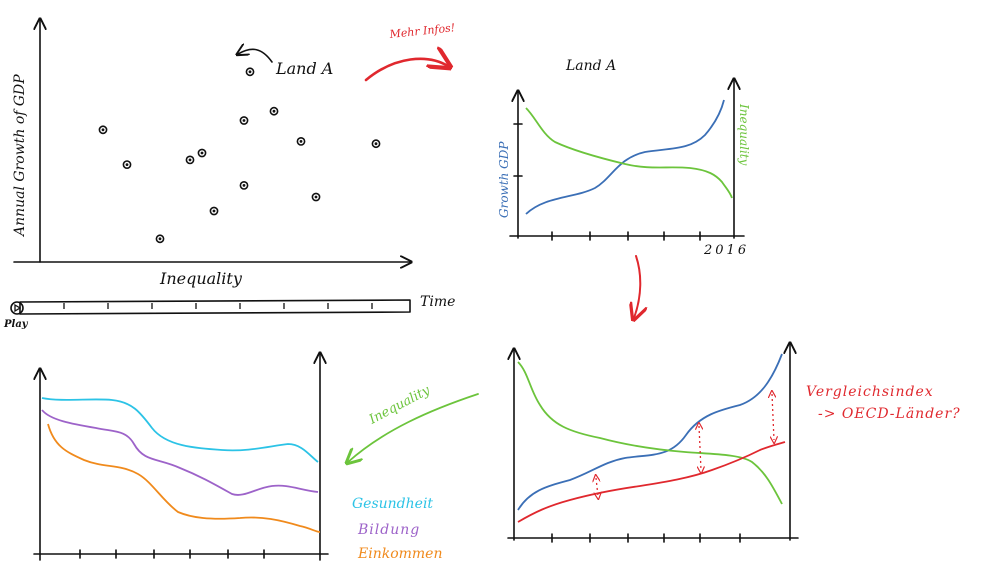 The width and height of the screenshot is (996, 584). I want to click on play-icon, so click(17, 308).